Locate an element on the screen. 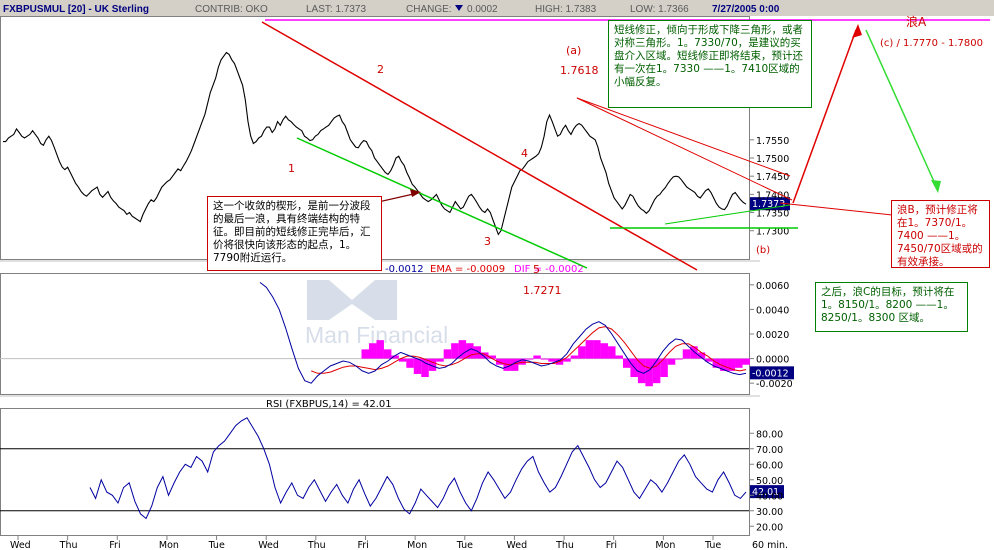  rsi-axis-tick-label: 40.00 is located at coordinates (769, 496).